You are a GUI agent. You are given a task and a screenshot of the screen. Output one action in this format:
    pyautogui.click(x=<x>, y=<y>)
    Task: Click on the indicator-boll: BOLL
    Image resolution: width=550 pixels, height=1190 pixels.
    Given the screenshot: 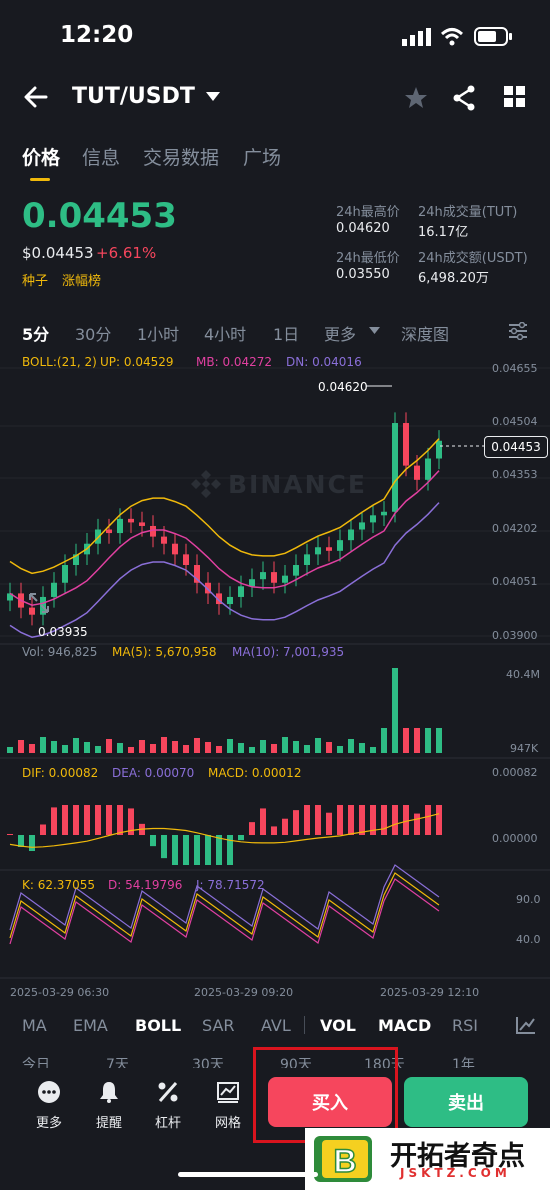 What is the action you would take?
    pyautogui.click(x=158, y=1025)
    